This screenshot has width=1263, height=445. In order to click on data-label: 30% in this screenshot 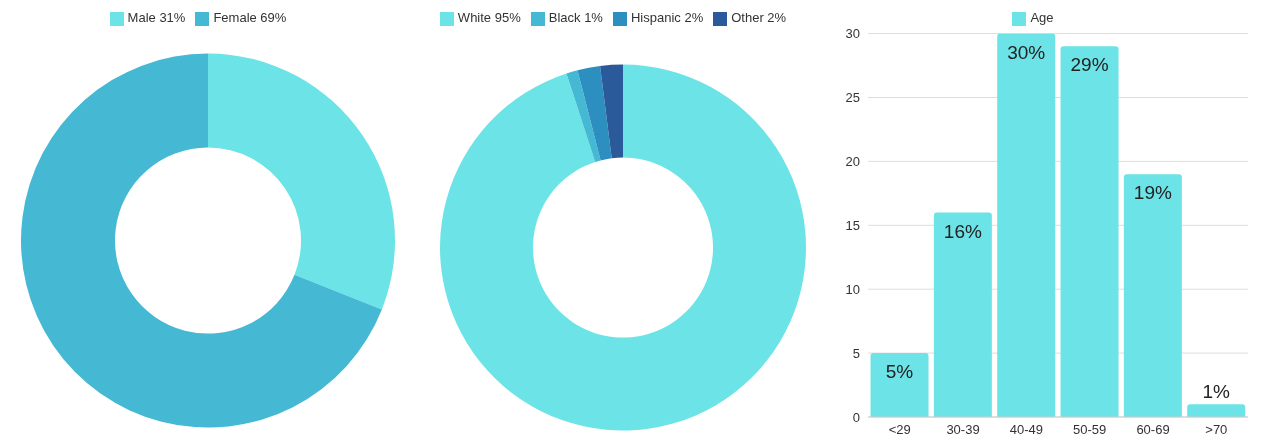, I will do `click(1026, 52)`.